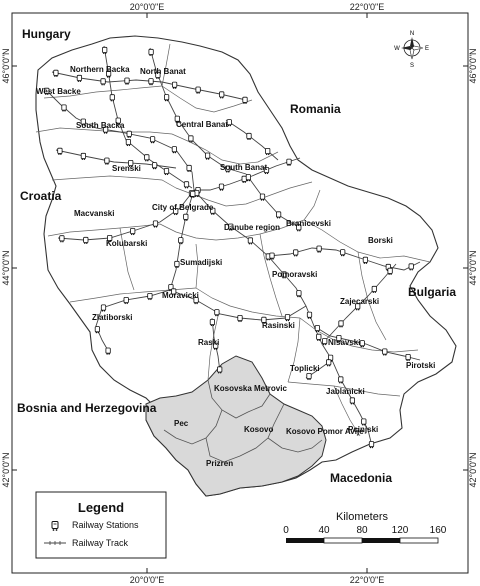  Describe the element at coordinates (294, 274) in the screenshot. I see `region-pomoravski: Pomoravski` at that location.